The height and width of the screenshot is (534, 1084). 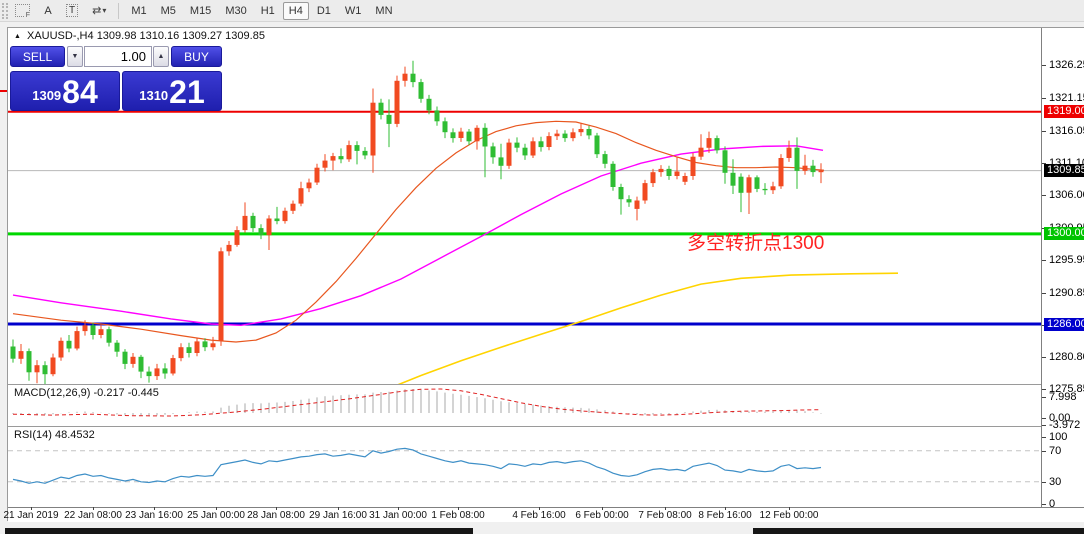 I want to click on date-tick-label: 6 Feb 00:00, so click(x=602, y=515).